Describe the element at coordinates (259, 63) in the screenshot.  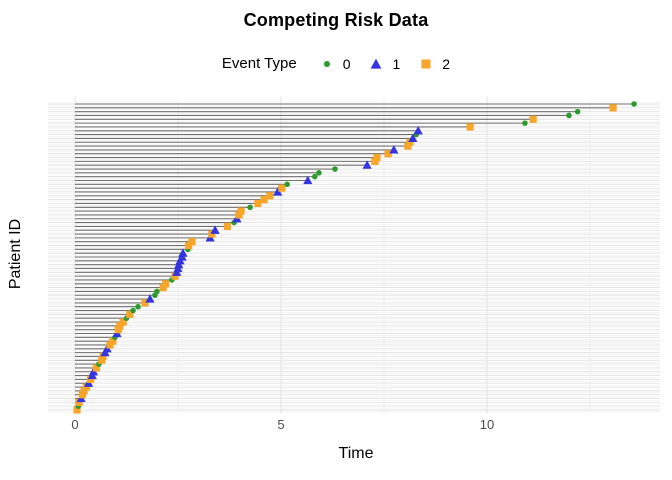
I see `legend-title: Event Type` at that location.